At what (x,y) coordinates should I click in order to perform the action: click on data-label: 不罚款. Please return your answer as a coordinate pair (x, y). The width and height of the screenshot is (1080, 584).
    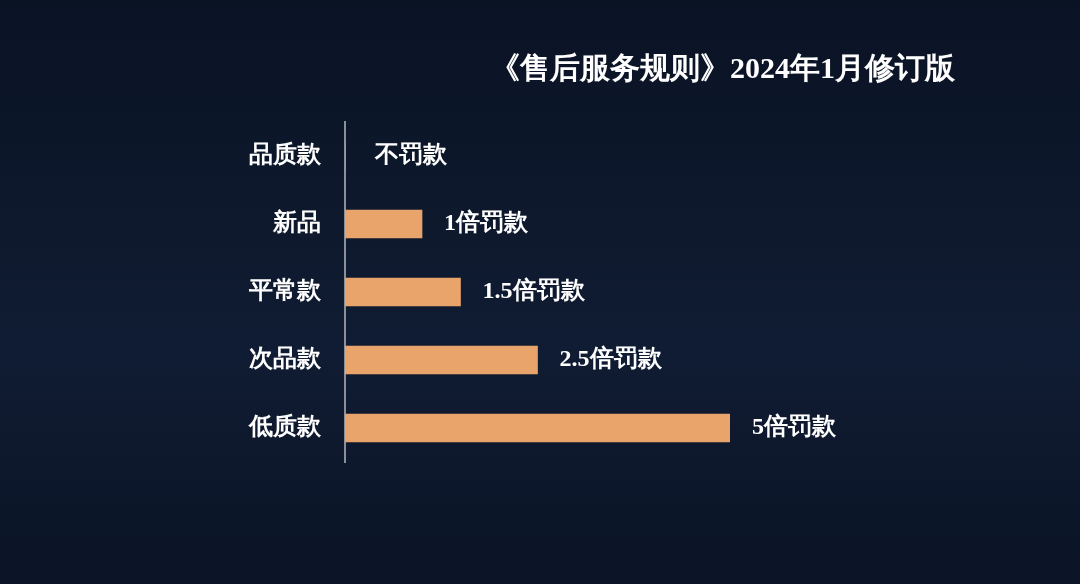
    Looking at the image, I should click on (411, 154).